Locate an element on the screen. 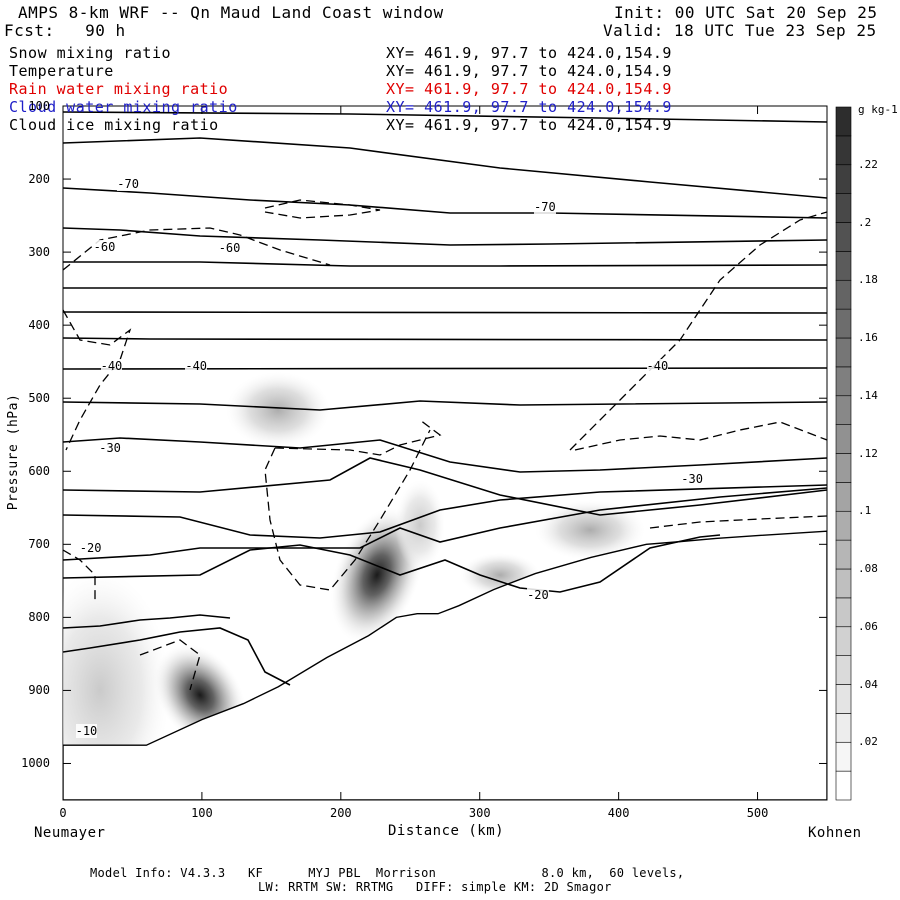  legend-label: Snow mixing ratio is located at coordinates (90, 53).